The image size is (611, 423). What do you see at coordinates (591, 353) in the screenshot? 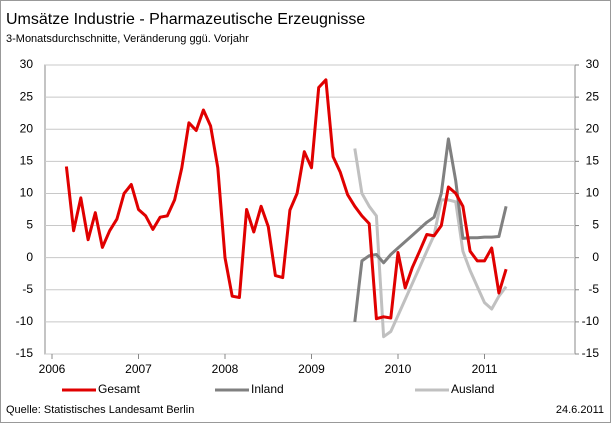
I see `y2-tick-label: -15` at bounding box center [591, 353].